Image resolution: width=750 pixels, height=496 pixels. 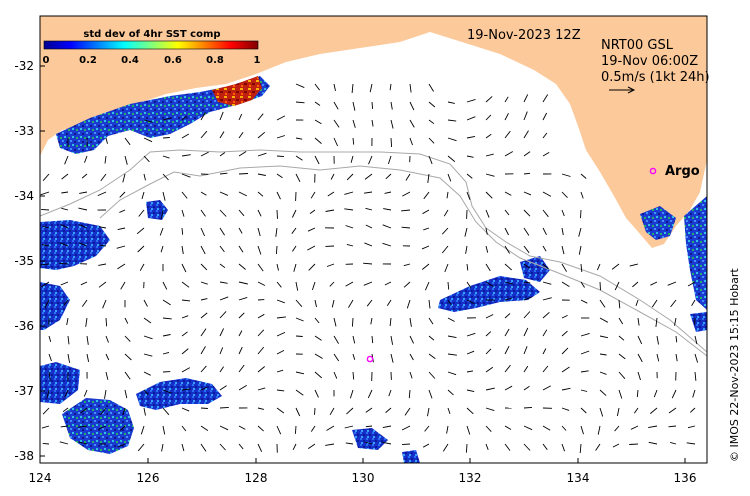 What do you see at coordinates (24, 456) in the screenshot?
I see `lat-label: -38` at bounding box center [24, 456].